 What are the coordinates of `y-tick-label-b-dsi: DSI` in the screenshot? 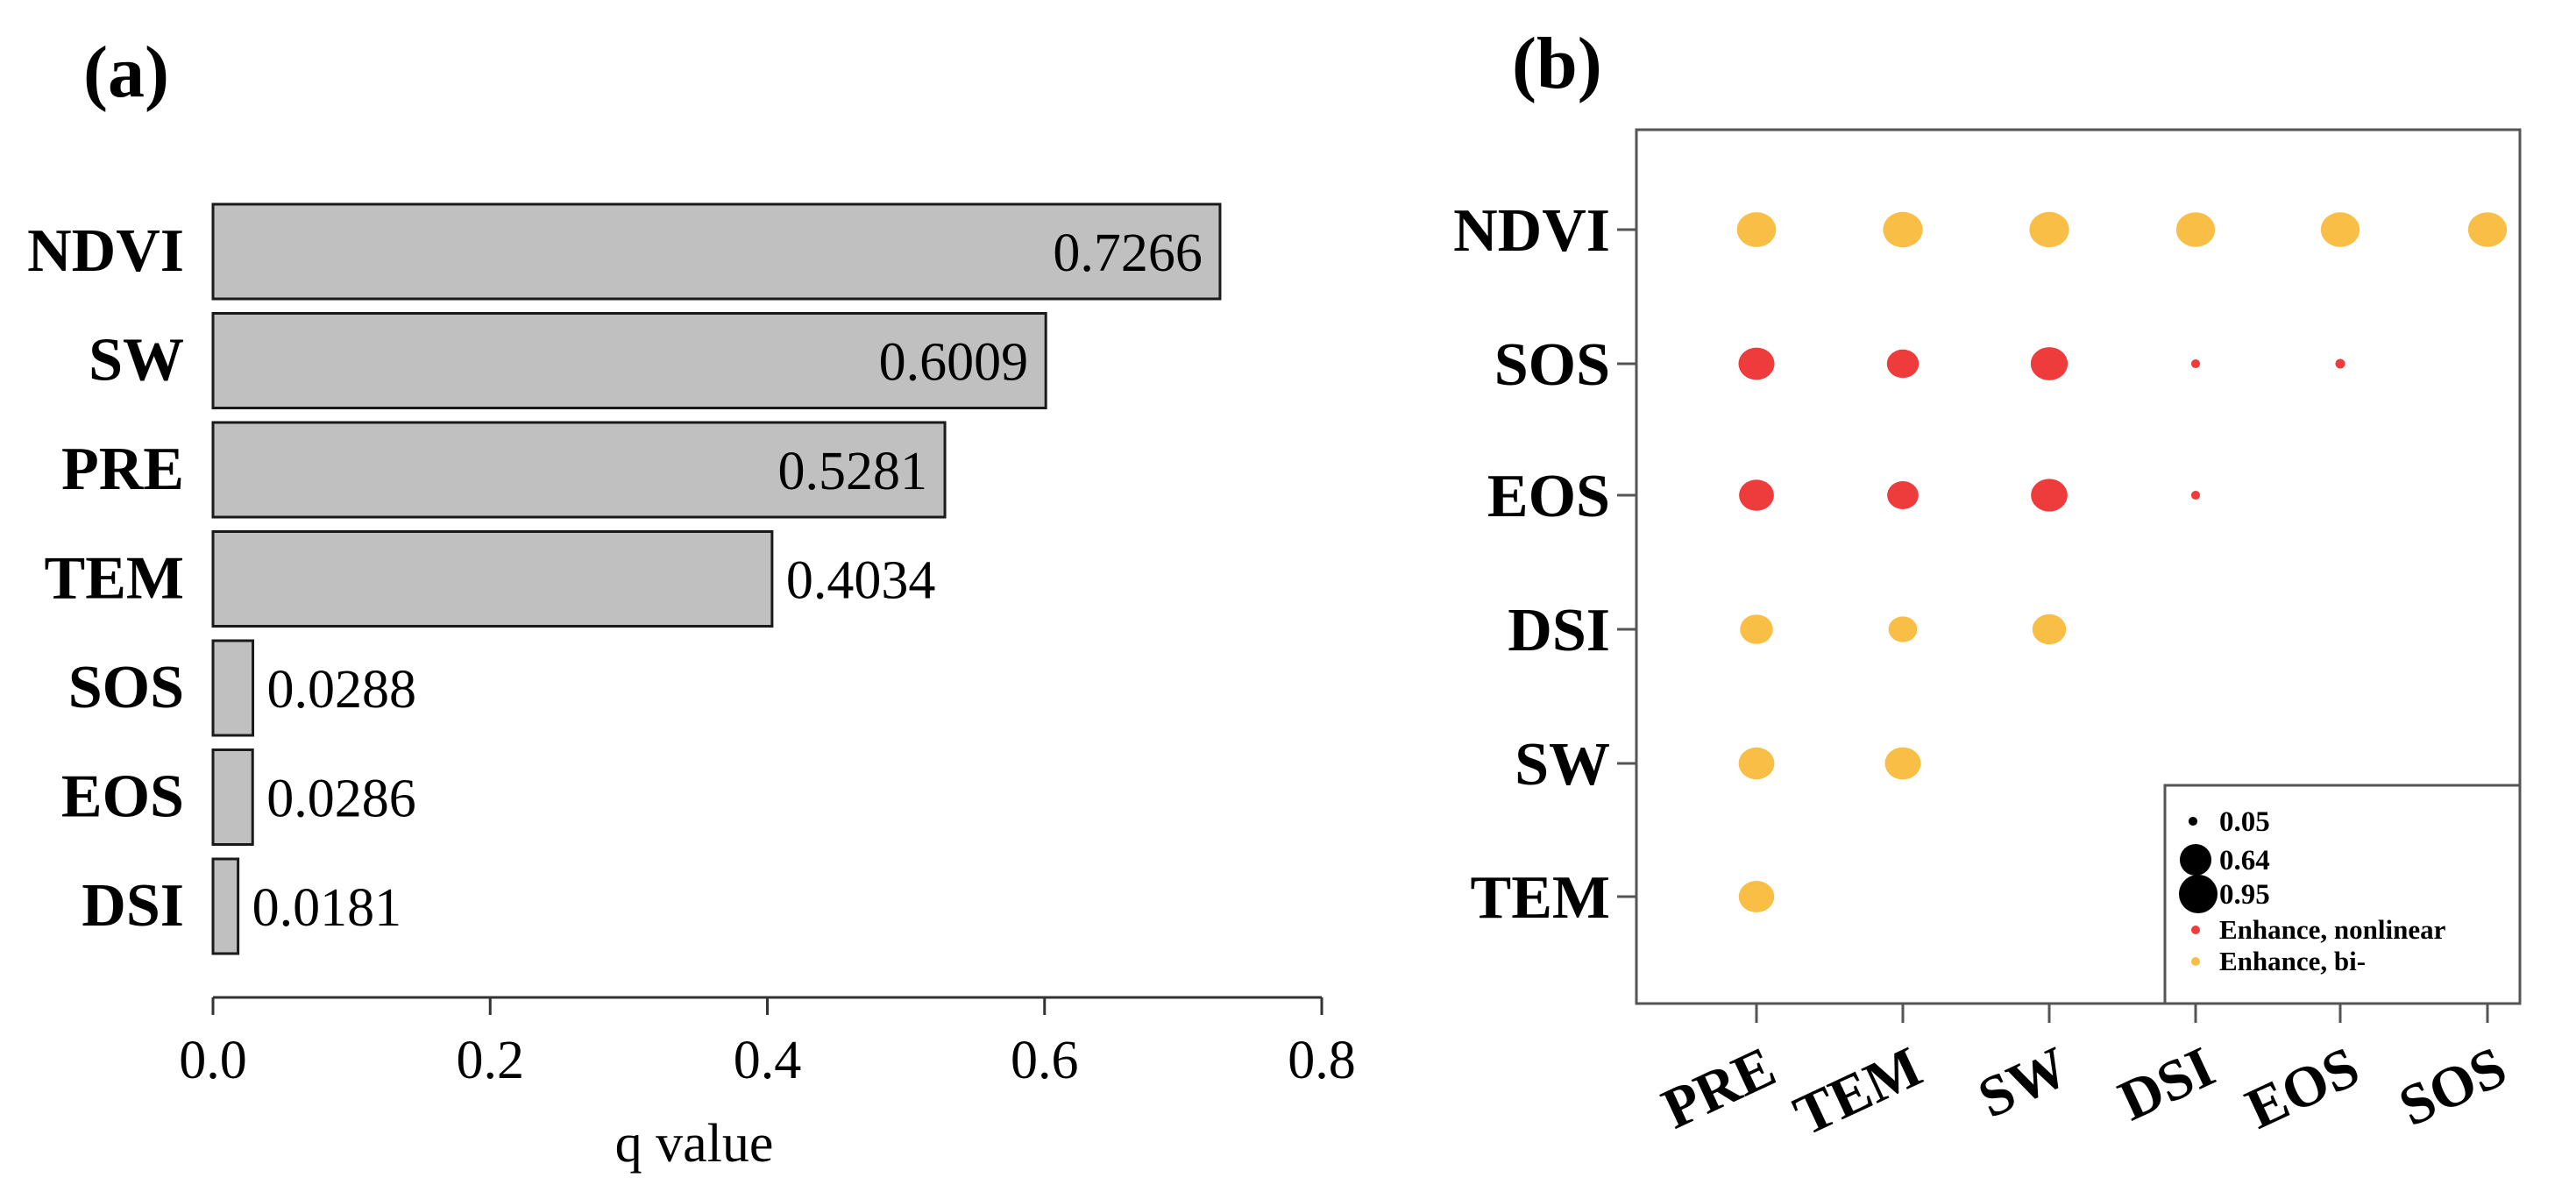 It's located at (1559, 630).